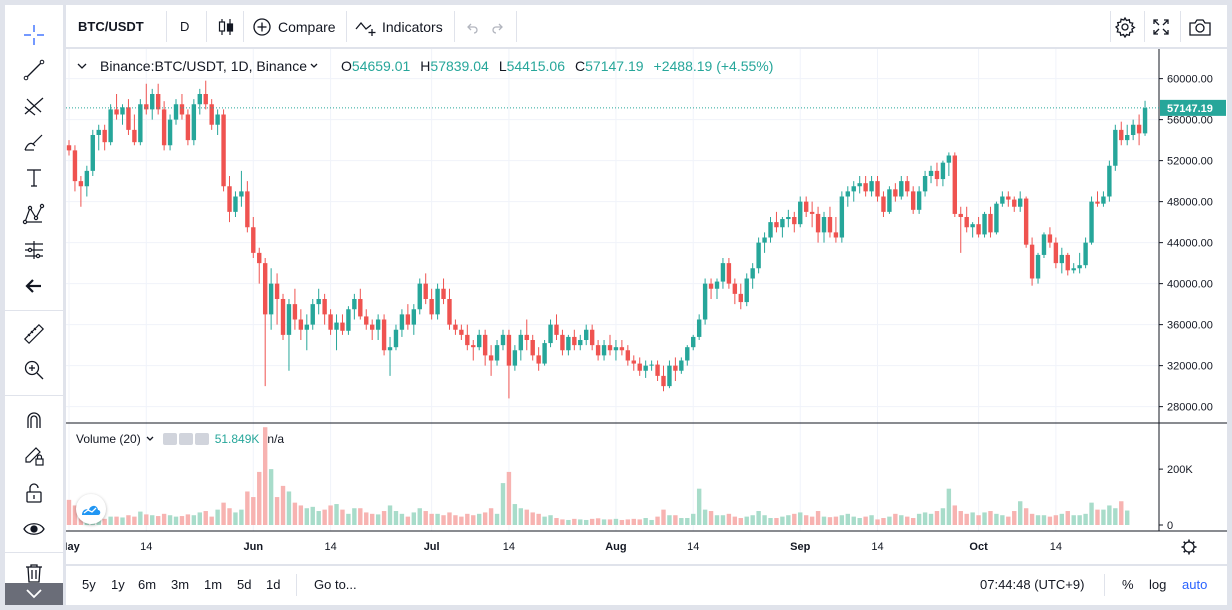 The image size is (1232, 610). What do you see at coordinates (118, 584) in the screenshot?
I see `range-1y-button: 1y` at bounding box center [118, 584].